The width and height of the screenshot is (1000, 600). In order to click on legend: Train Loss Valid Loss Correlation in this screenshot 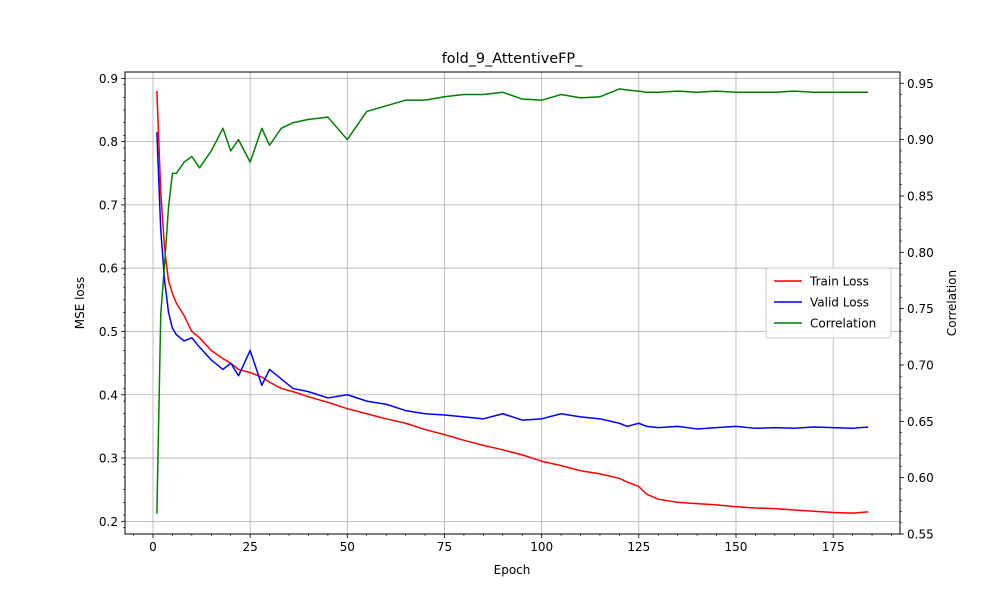, I will do `click(828, 303)`.